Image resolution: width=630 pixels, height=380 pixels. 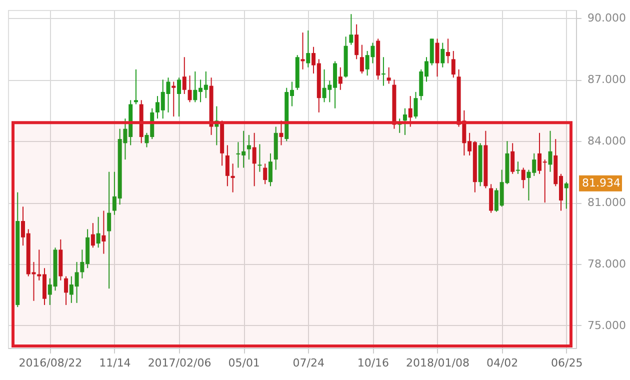 What do you see at coordinates (373, 363) in the screenshot?
I see `x-tick-label: 10/16` at bounding box center [373, 363].